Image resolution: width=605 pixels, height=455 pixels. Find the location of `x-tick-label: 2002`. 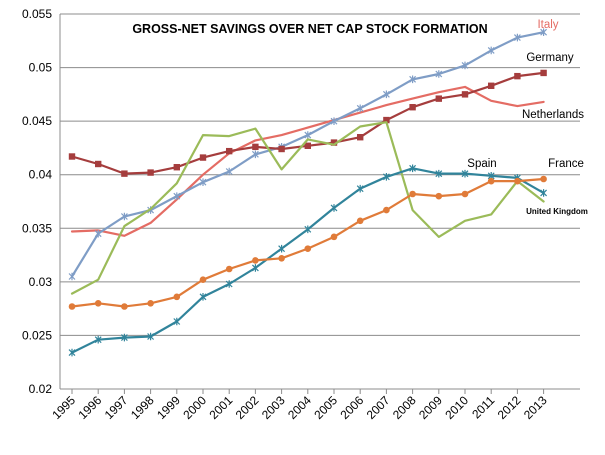

x-tick-label: 2002 is located at coordinates (247, 407).